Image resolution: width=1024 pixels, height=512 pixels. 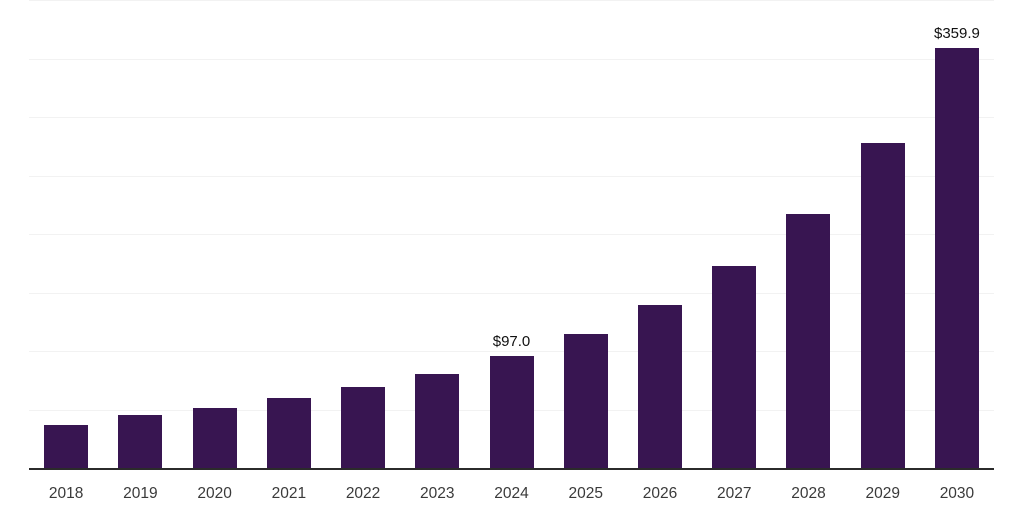 What do you see at coordinates (511, 493) in the screenshot?
I see `x-tick-label-2024: 2024` at bounding box center [511, 493].